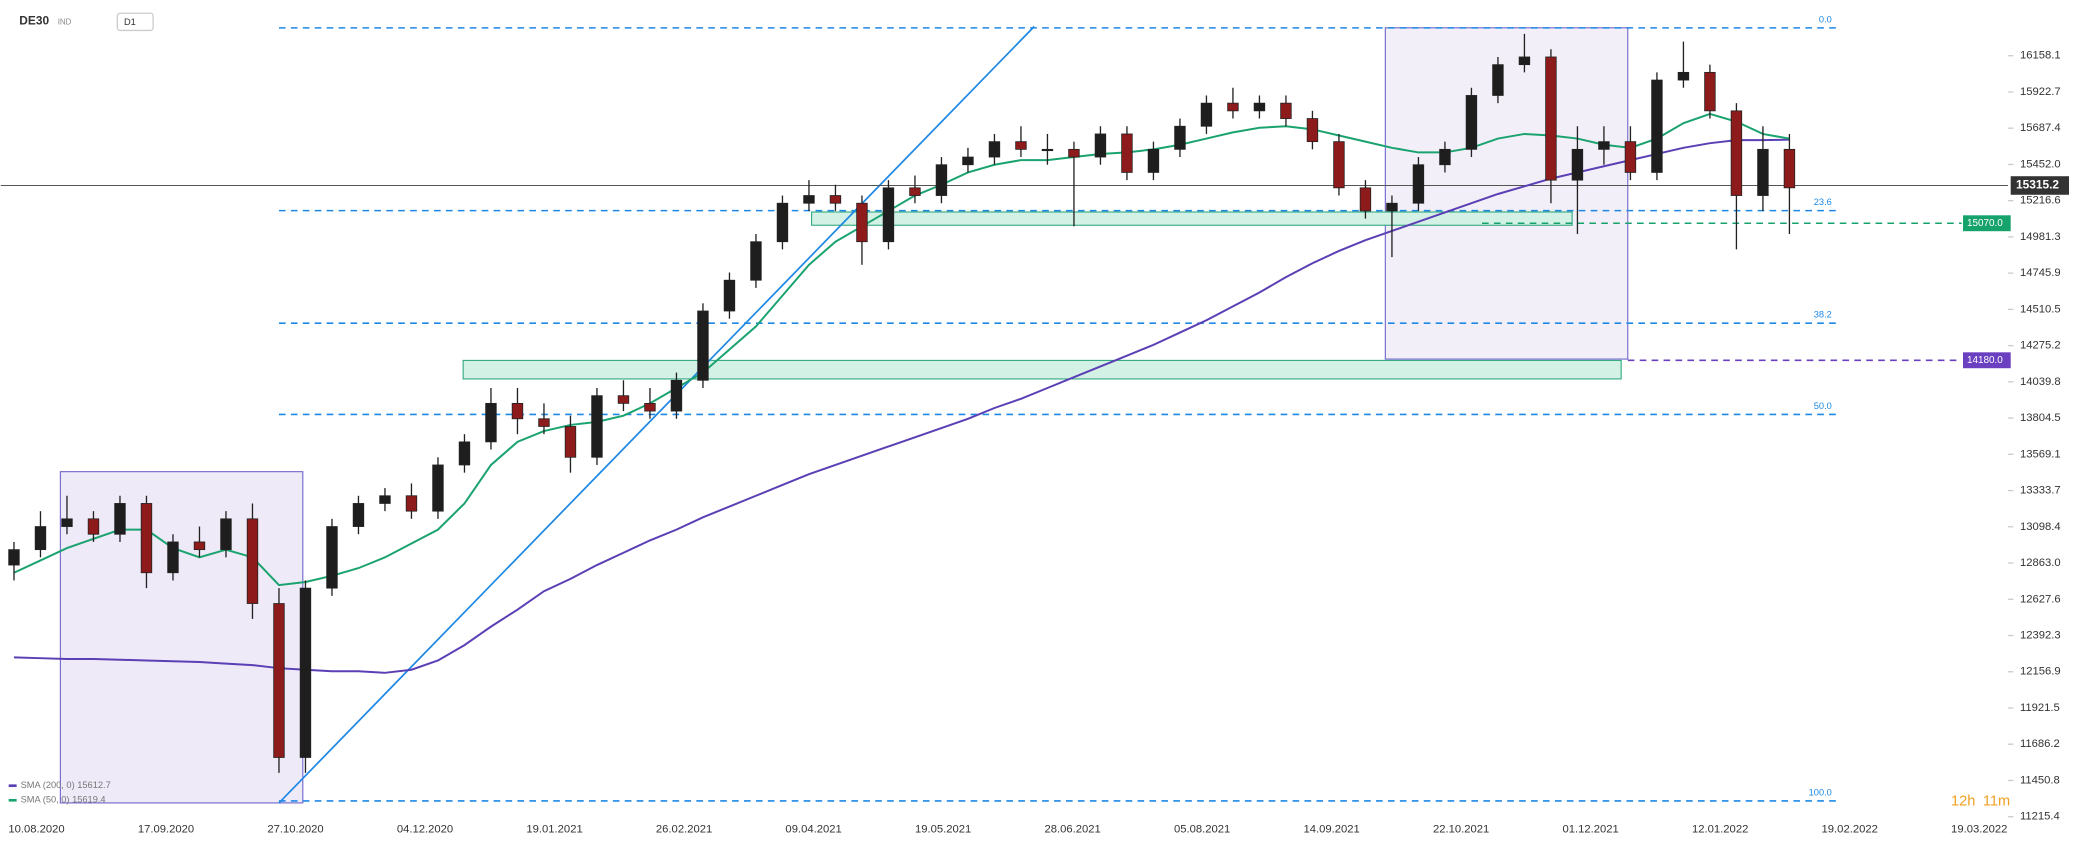 The image size is (2079, 844). I want to click on x-tick-label: 26.02.2021, so click(684, 829).